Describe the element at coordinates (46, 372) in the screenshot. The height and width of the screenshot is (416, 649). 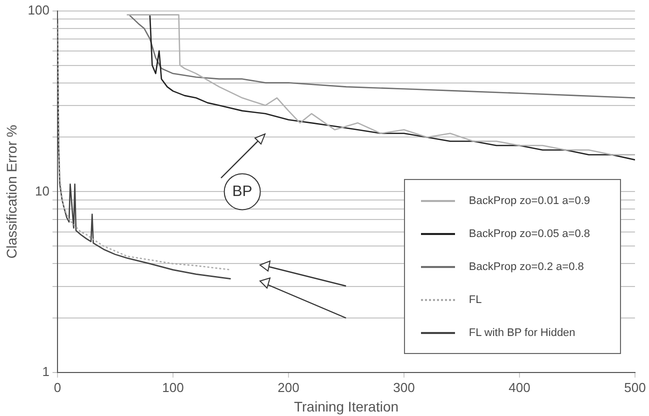
I see `y-tick-label: 1` at that location.